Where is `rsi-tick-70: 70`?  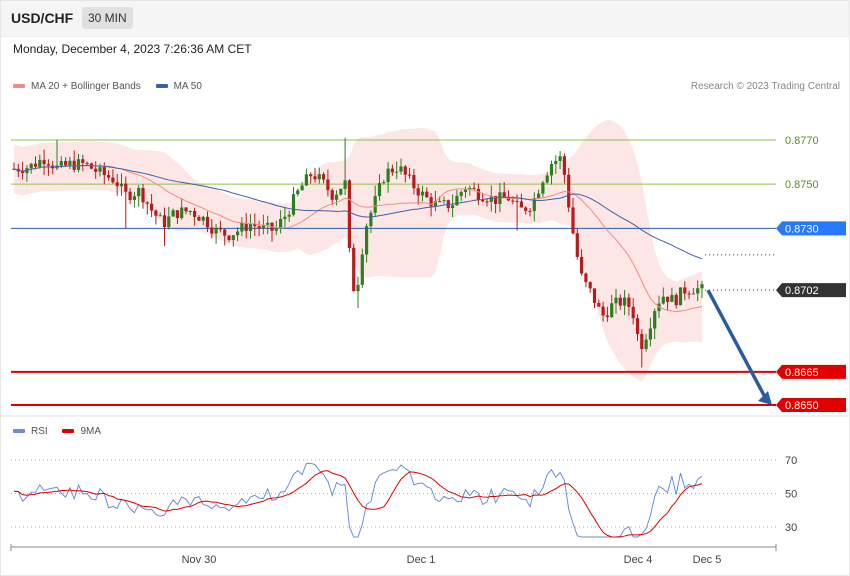
rsi-tick-70: 70 is located at coordinates (791, 461).